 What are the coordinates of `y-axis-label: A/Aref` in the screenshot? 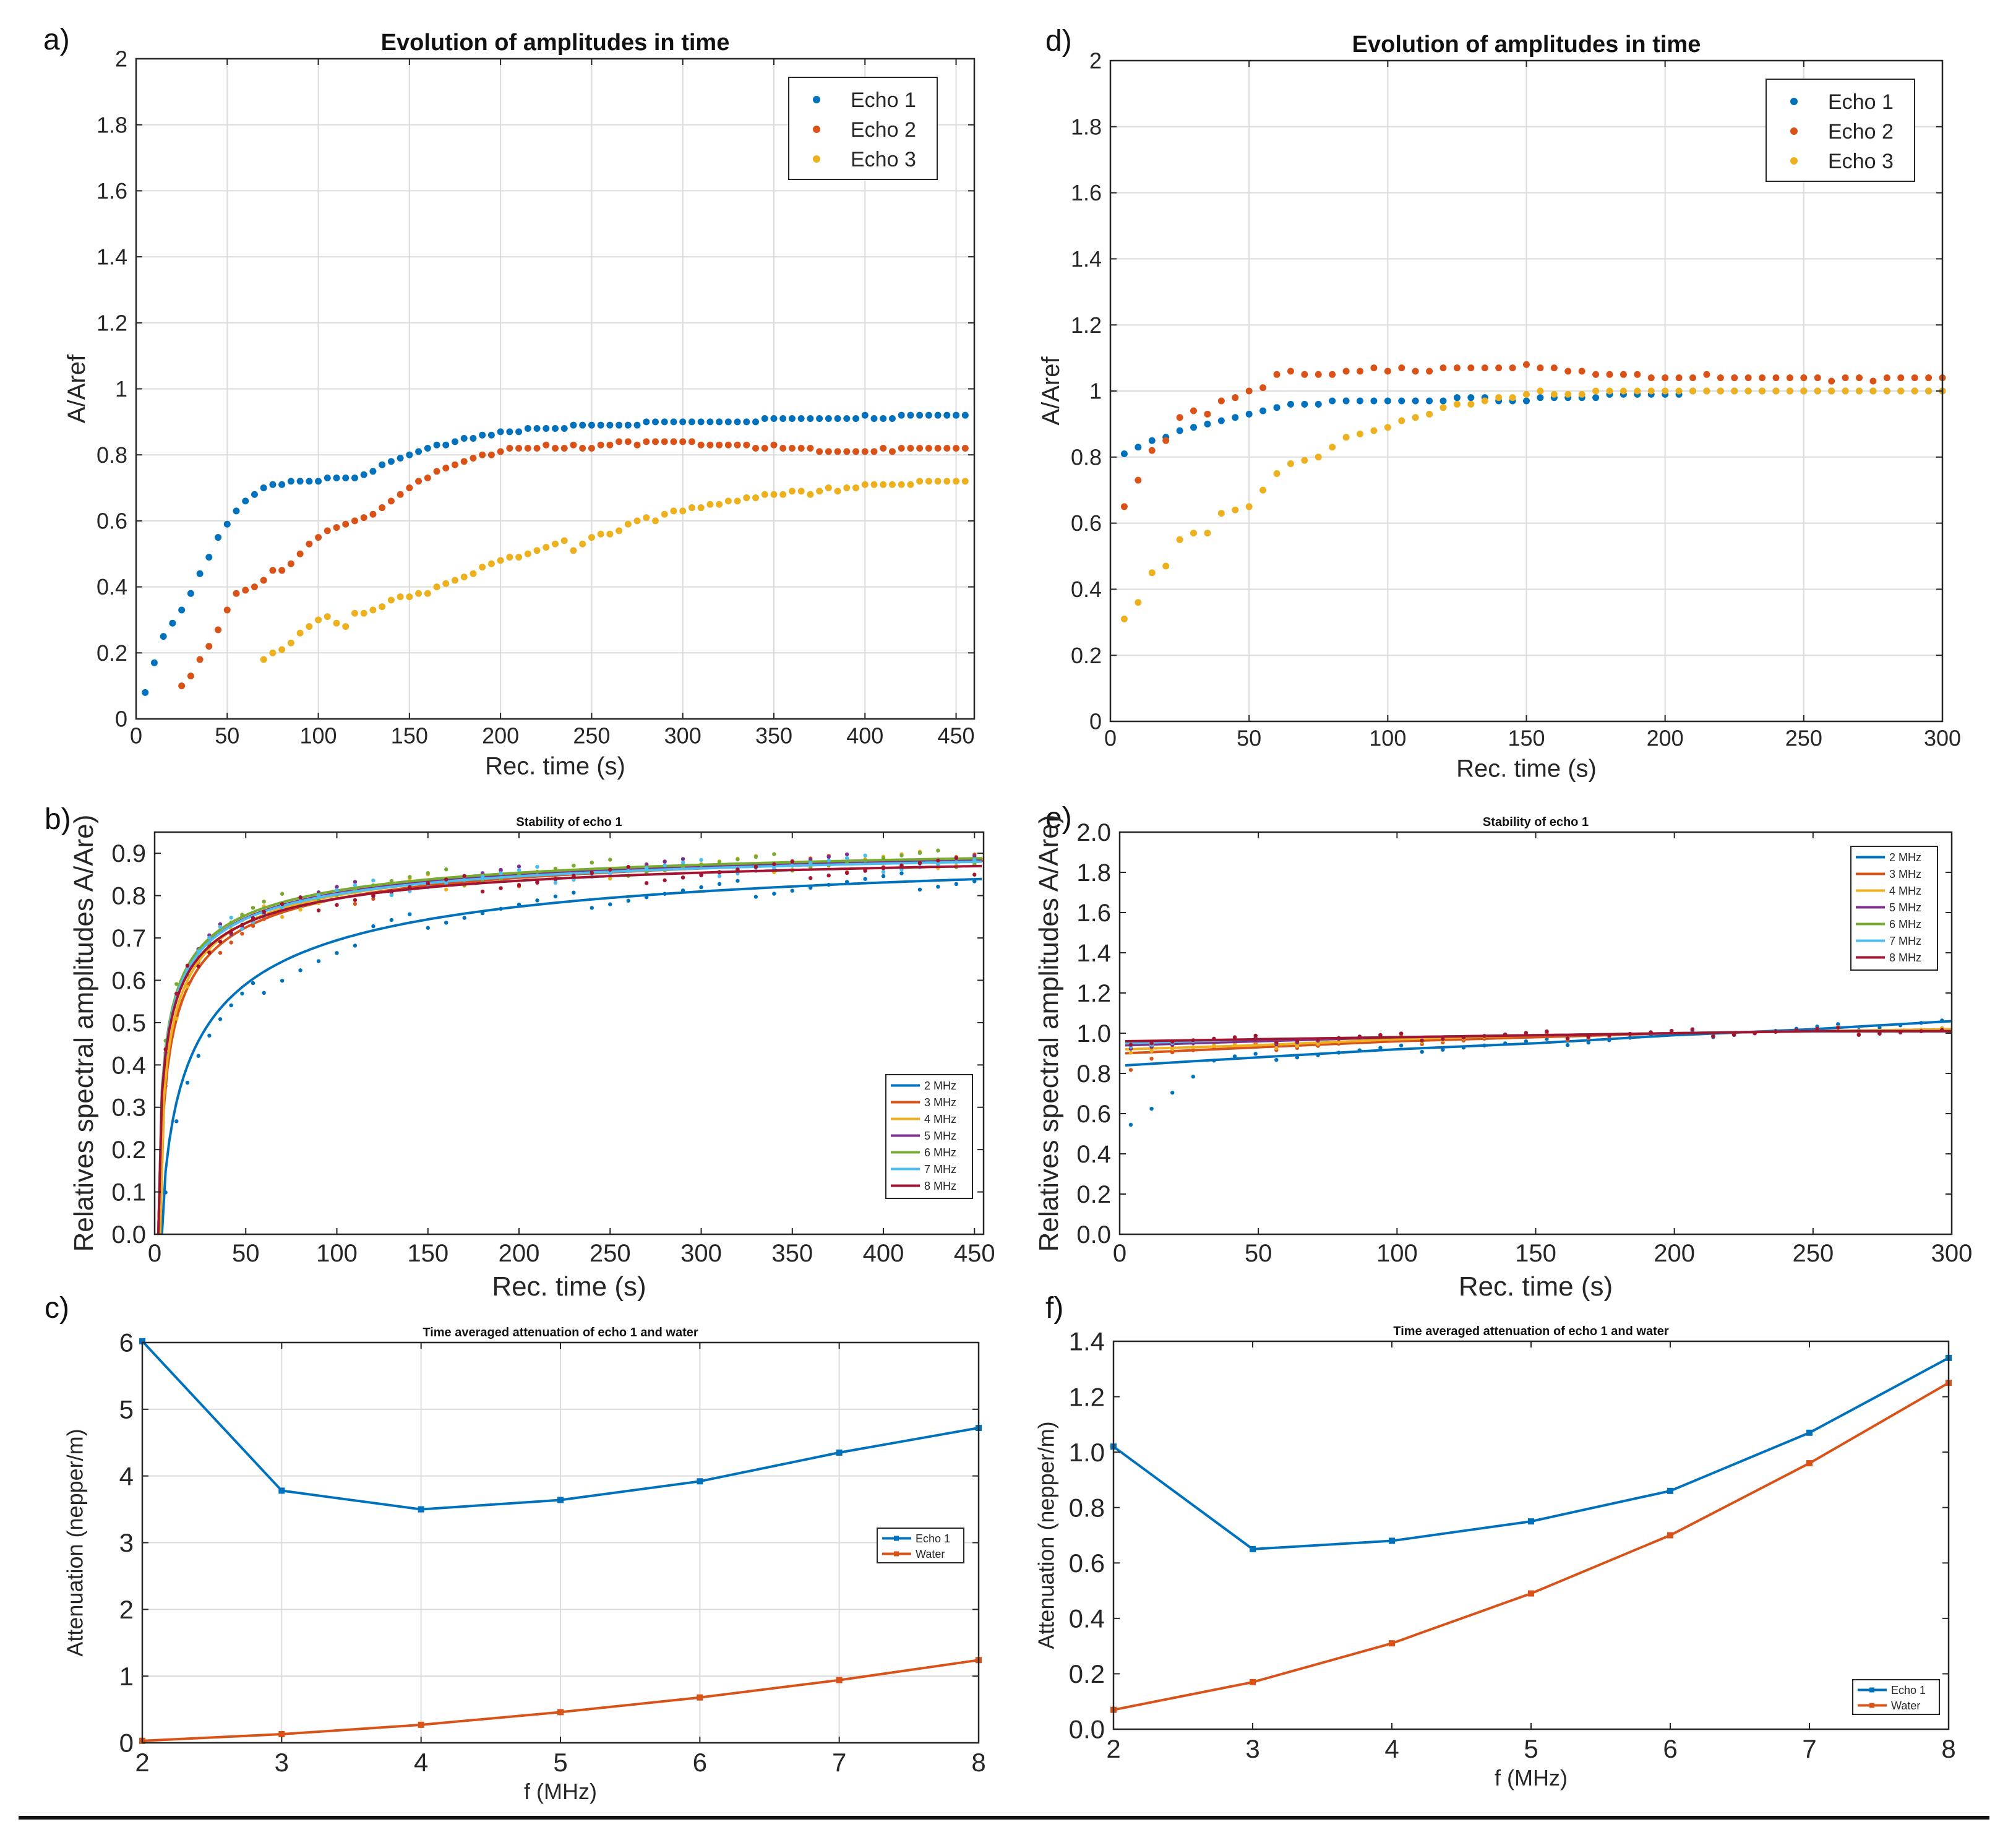 It's located at (76, 388).